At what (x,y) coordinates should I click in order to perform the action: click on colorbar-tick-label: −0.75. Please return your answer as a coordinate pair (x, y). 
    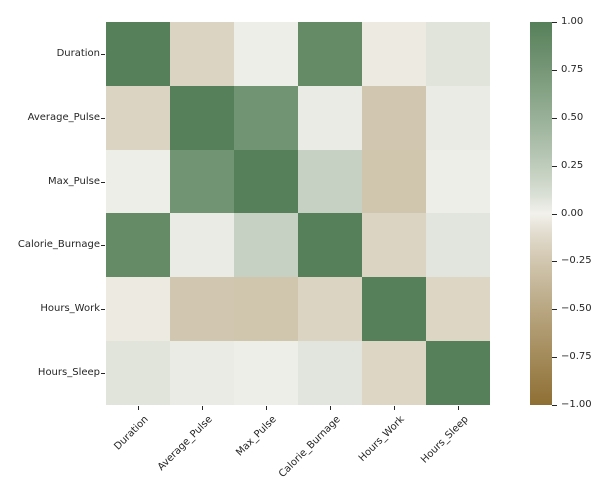
    Looking at the image, I should click on (576, 357).